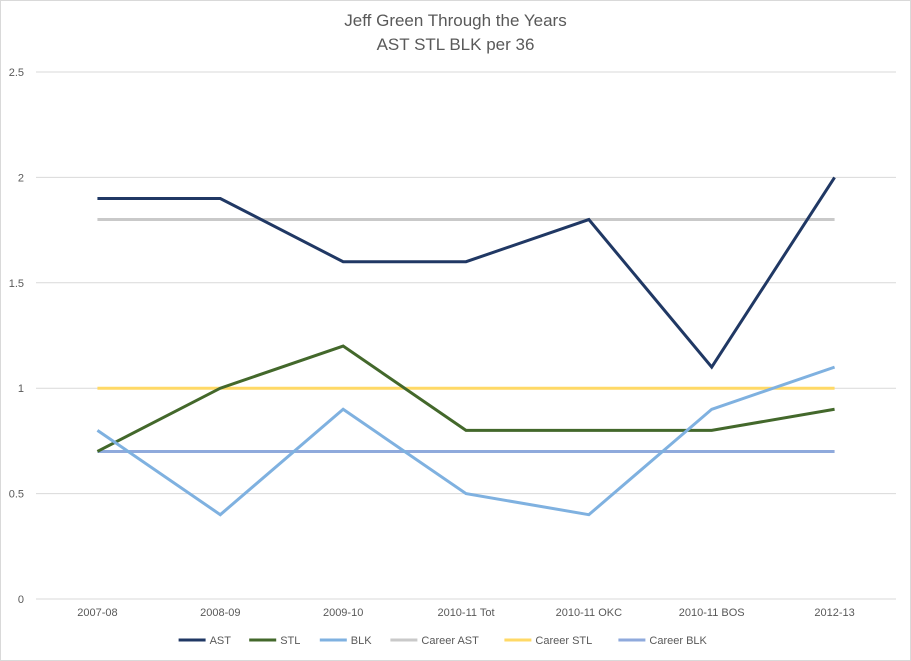 Image resolution: width=911 pixels, height=661 pixels. I want to click on legend-label: STL, so click(290, 641).